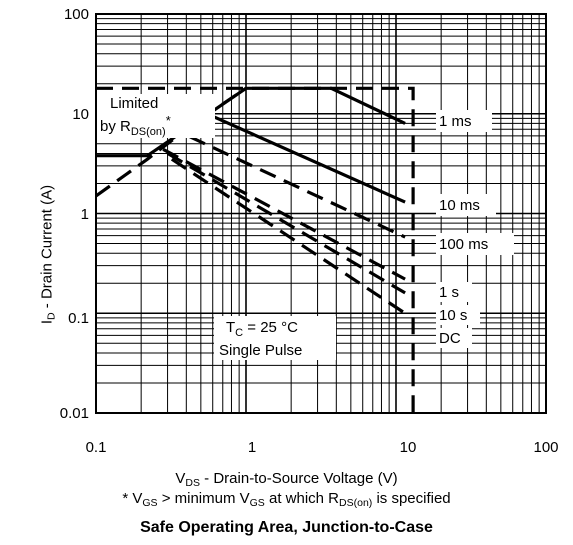 The image size is (573, 545). I want to click on label-bg-10s, so click(458, 315).